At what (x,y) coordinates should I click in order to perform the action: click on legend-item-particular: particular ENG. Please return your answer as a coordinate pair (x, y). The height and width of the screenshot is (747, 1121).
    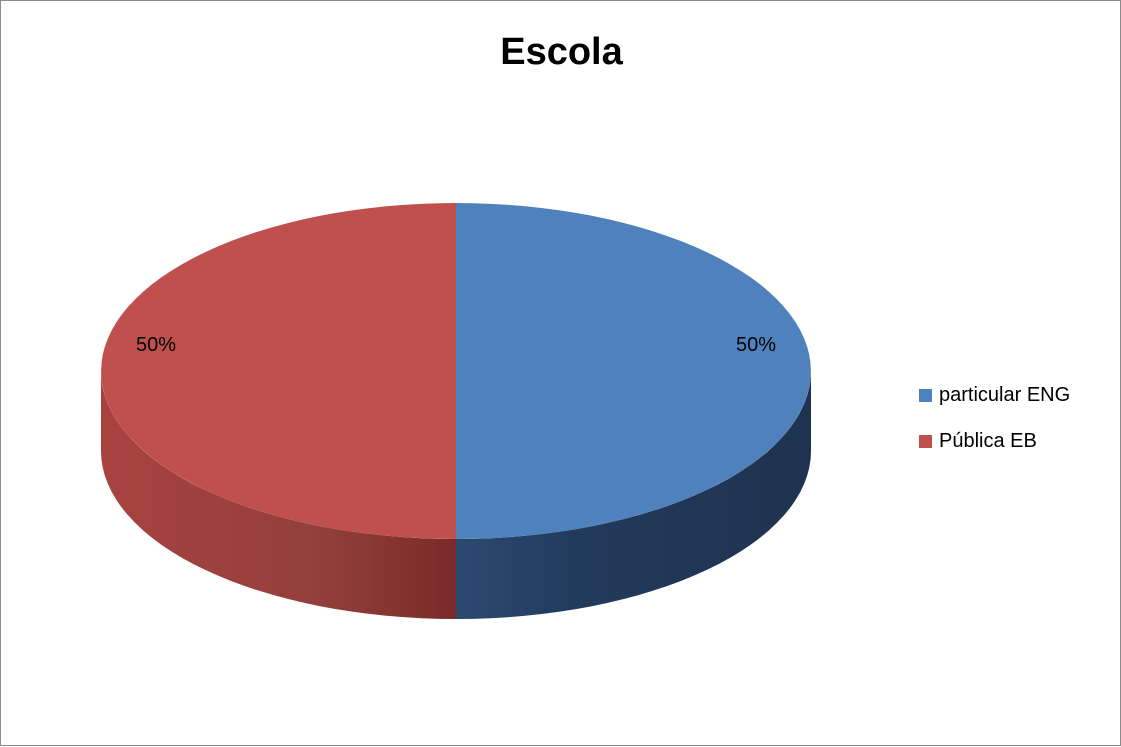
    Looking at the image, I should click on (994, 395).